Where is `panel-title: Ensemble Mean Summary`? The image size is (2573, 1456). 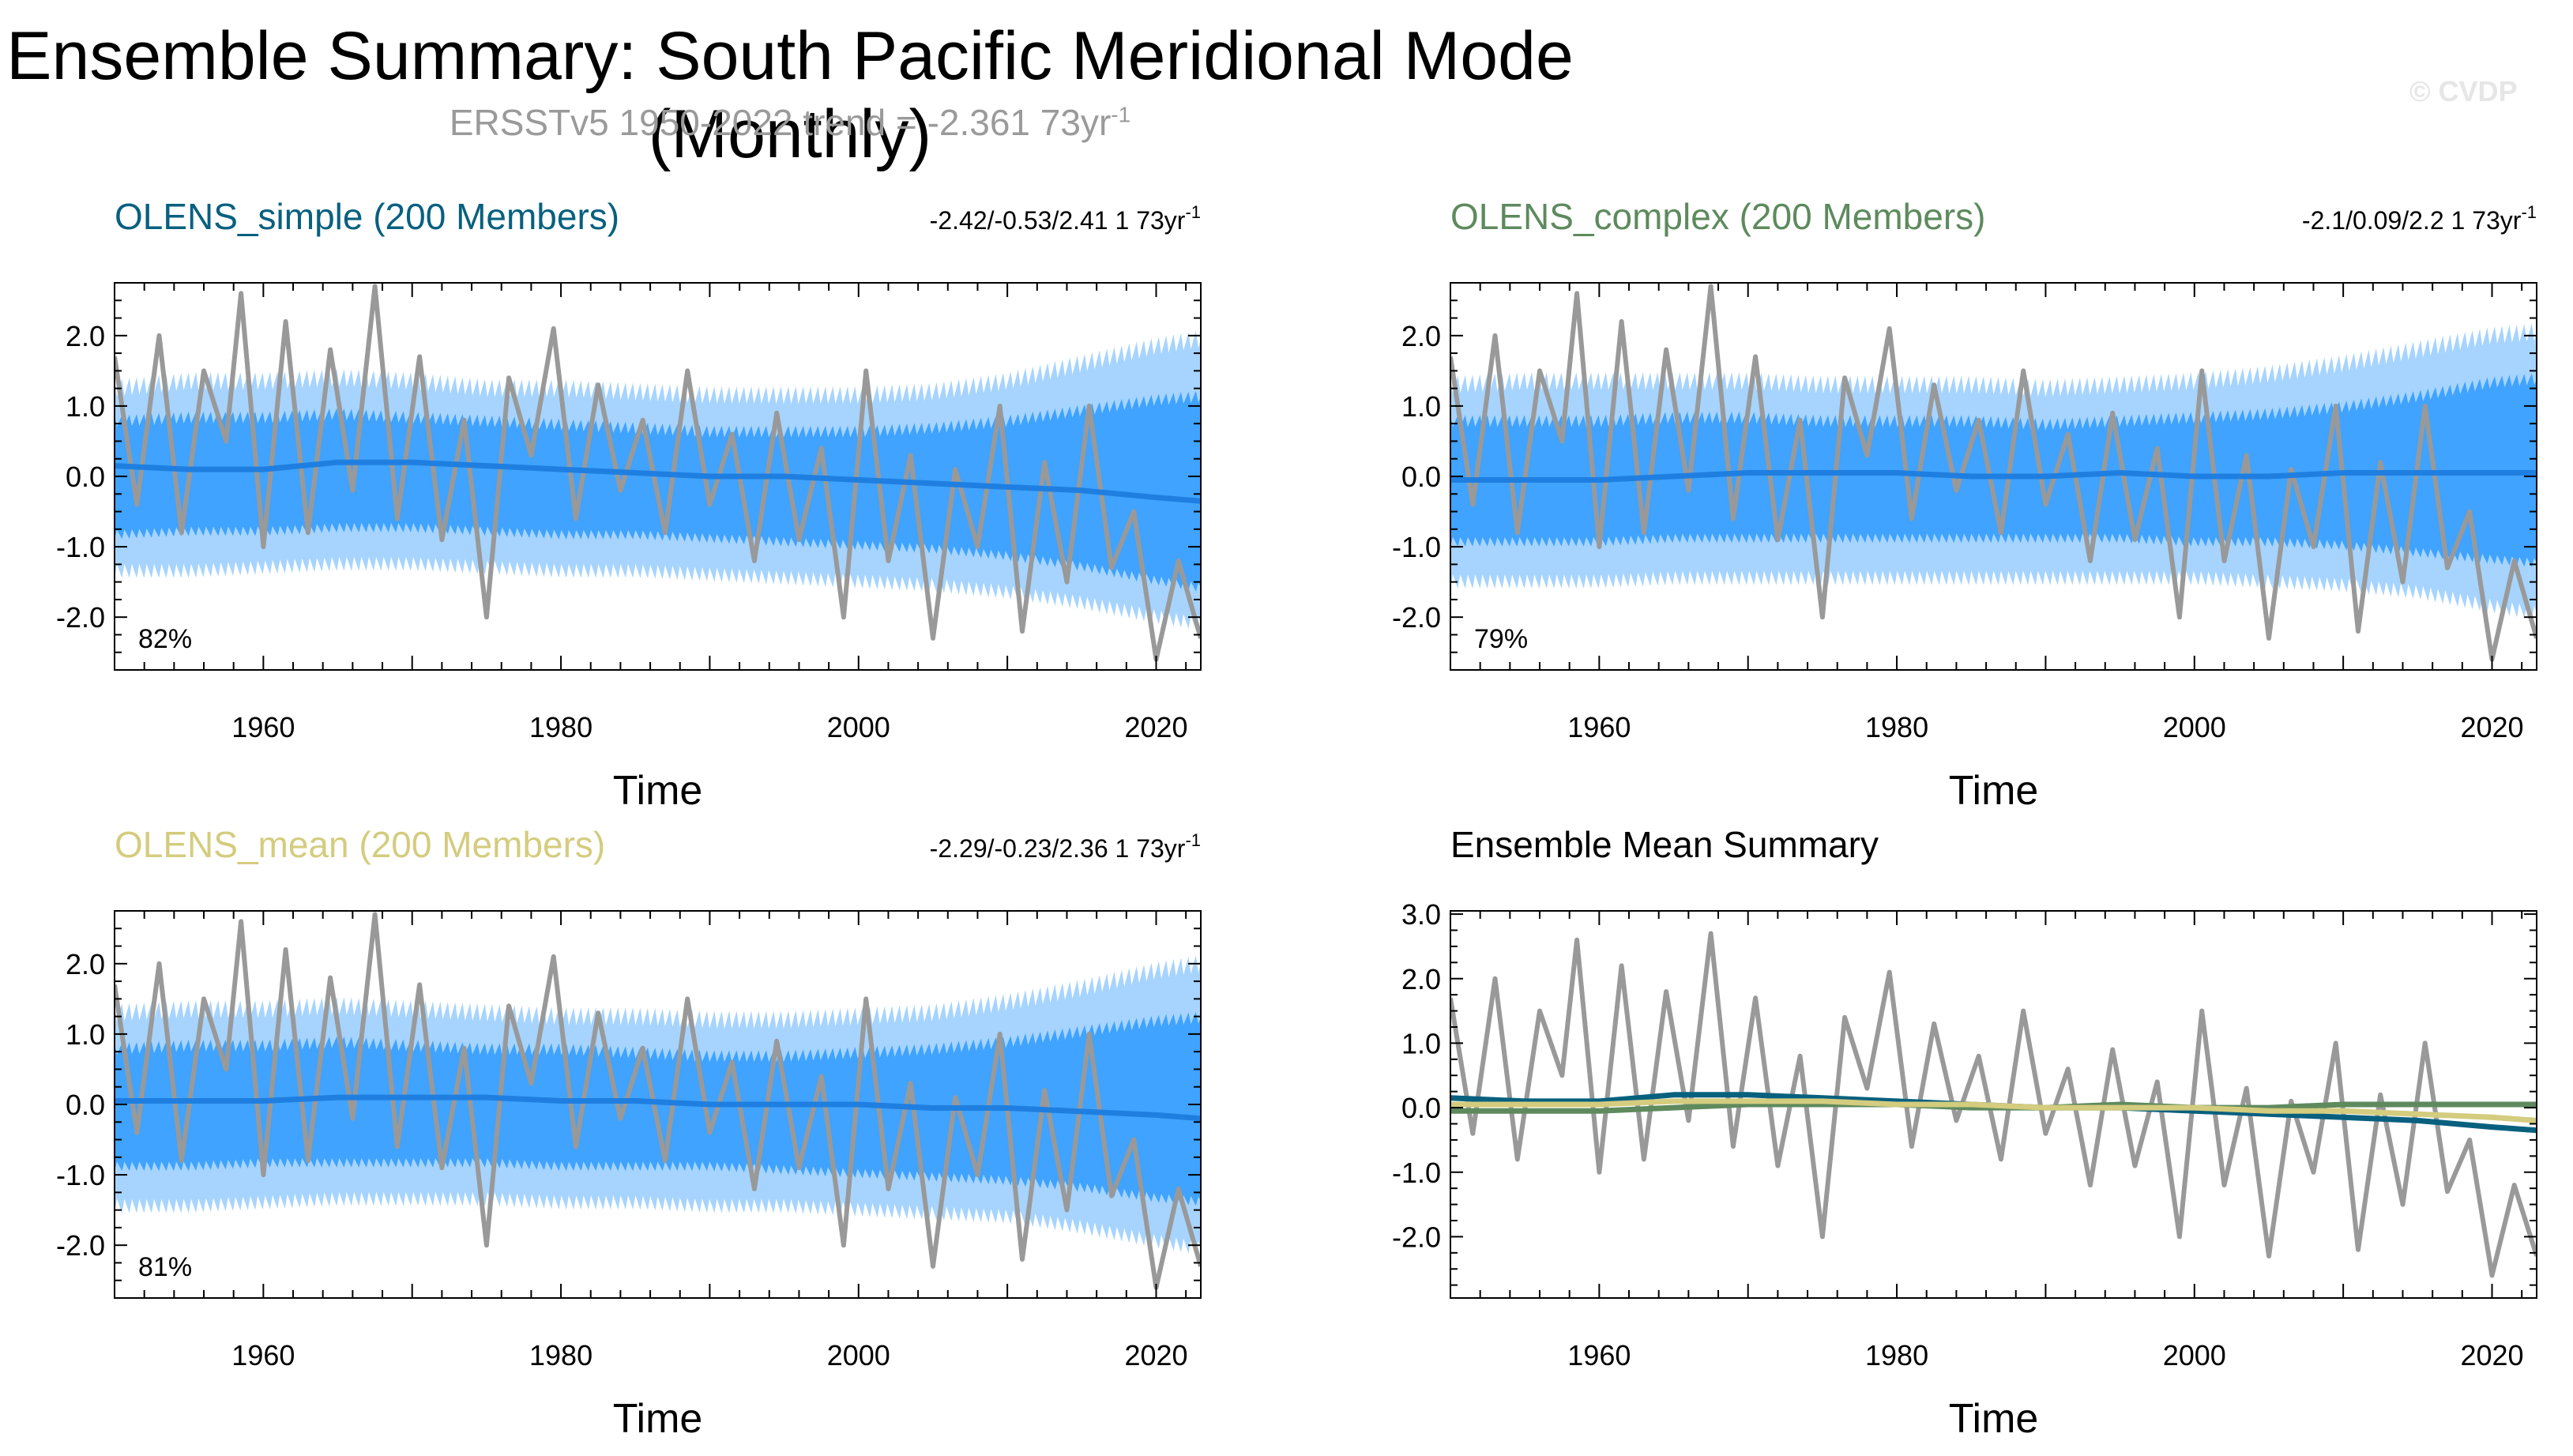
panel-title: Ensemble Mean Summary is located at coordinates (1664, 844).